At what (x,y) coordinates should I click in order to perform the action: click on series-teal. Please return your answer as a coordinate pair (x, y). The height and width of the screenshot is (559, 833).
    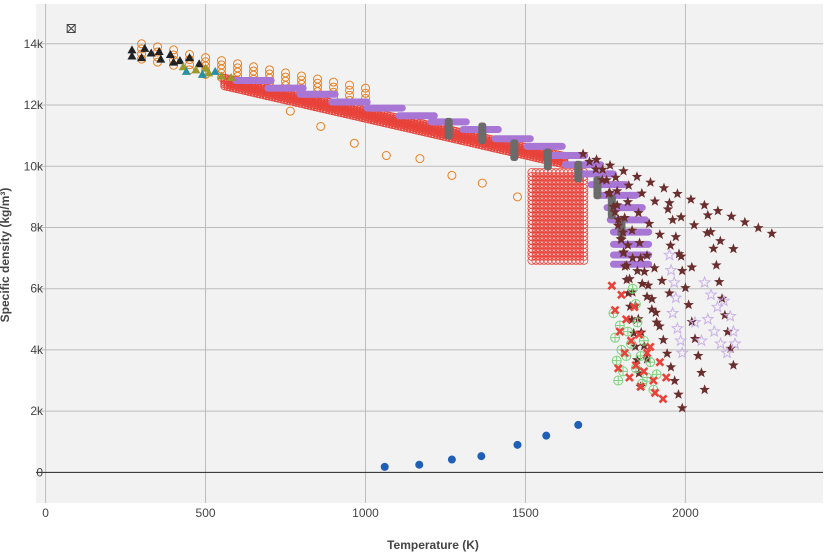
    Looking at the image, I should click on (200, 72).